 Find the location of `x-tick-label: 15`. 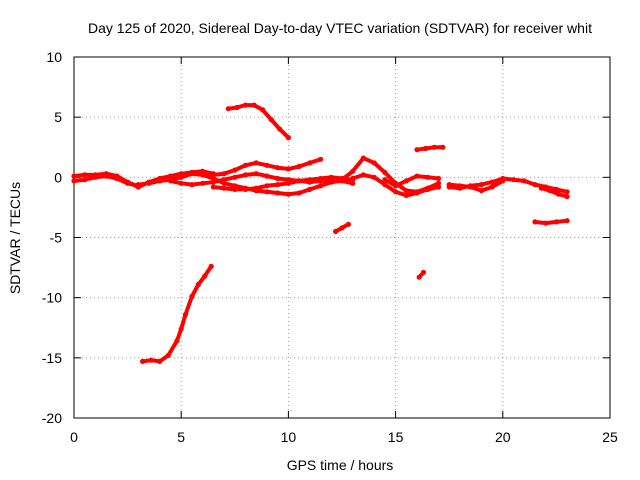

x-tick-label: 15 is located at coordinates (396, 437).